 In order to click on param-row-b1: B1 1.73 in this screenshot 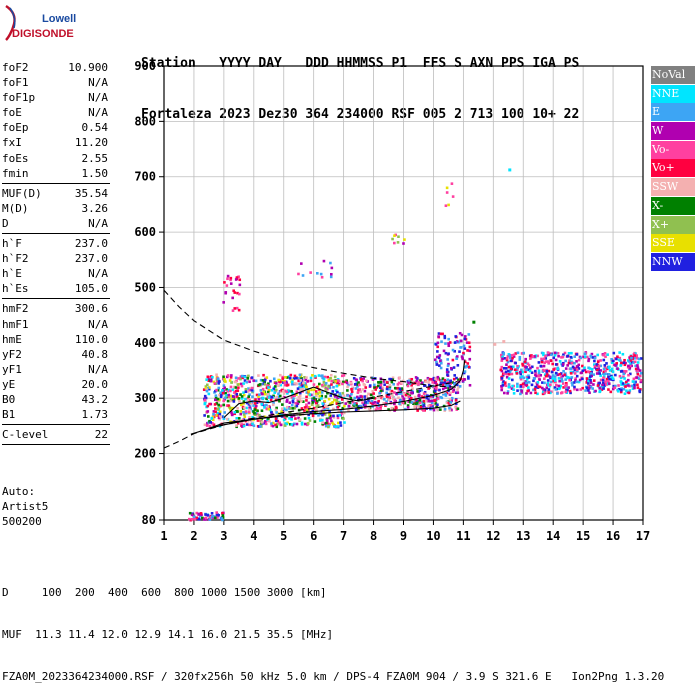, I will do `click(56, 414)`.